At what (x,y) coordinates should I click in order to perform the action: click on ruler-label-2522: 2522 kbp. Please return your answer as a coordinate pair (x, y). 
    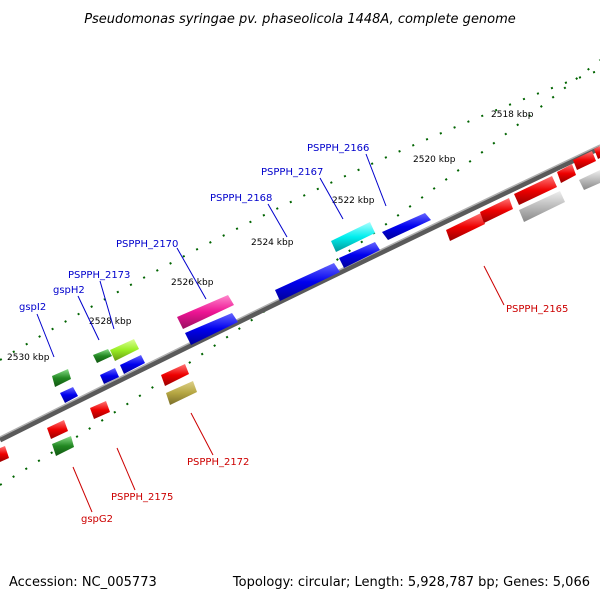
    Looking at the image, I should click on (353, 201).